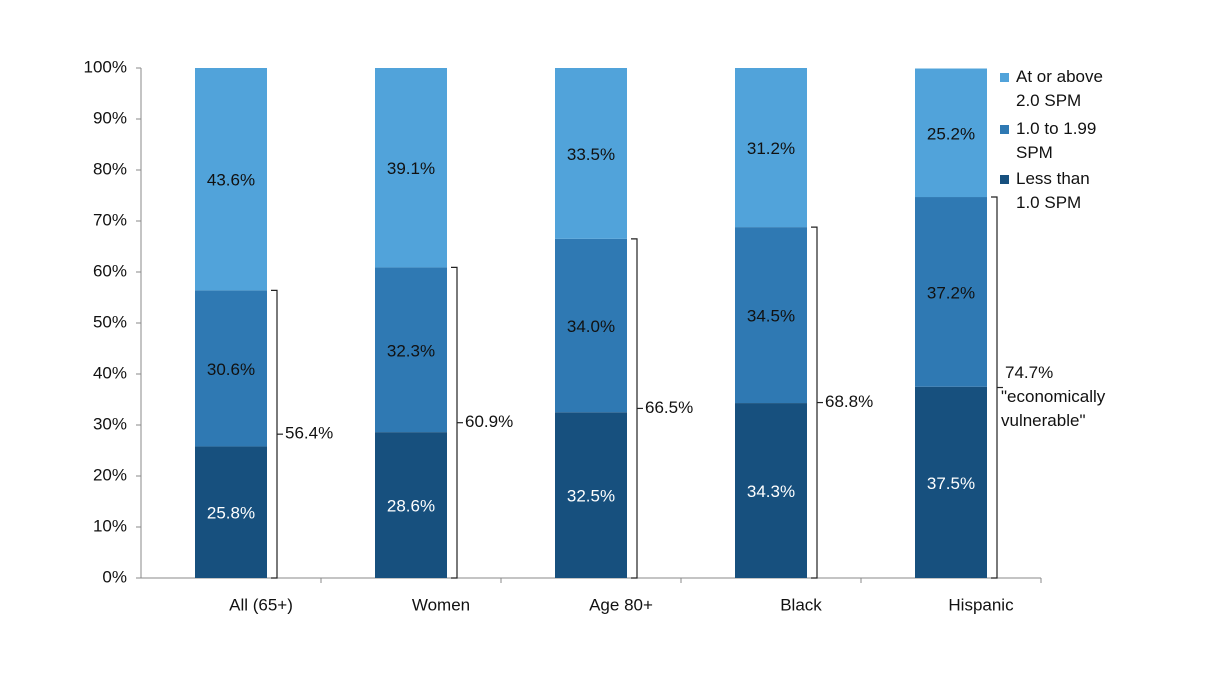 Image resolution: width=1216 pixels, height=700 pixels. Describe the element at coordinates (114, 576) in the screenshot. I see `y-tick-label: 0%` at that location.